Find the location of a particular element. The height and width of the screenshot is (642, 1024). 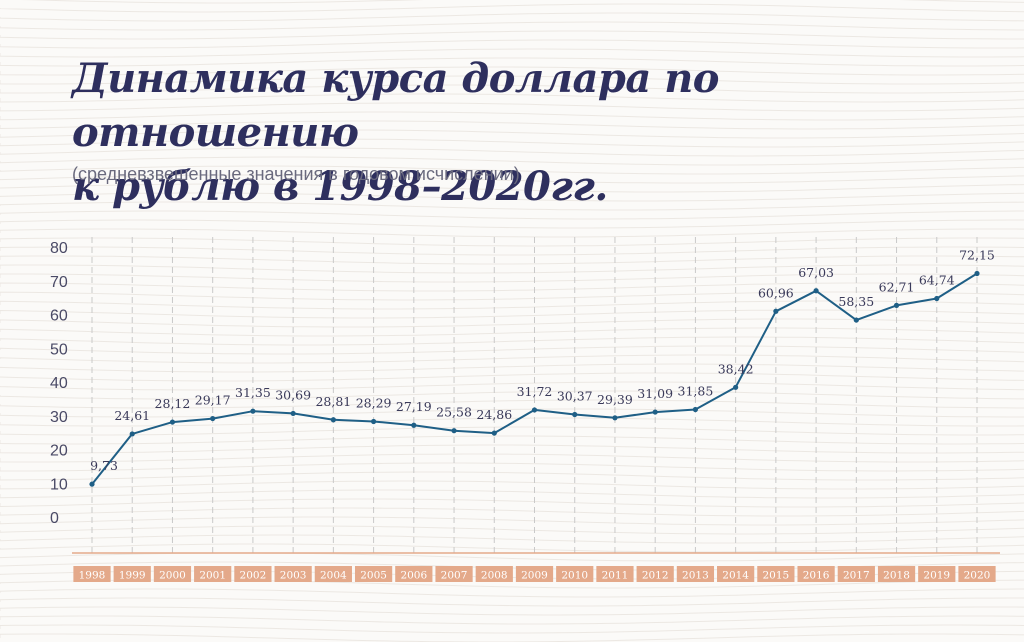

data-label: 60,96 is located at coordinates (776, 292).